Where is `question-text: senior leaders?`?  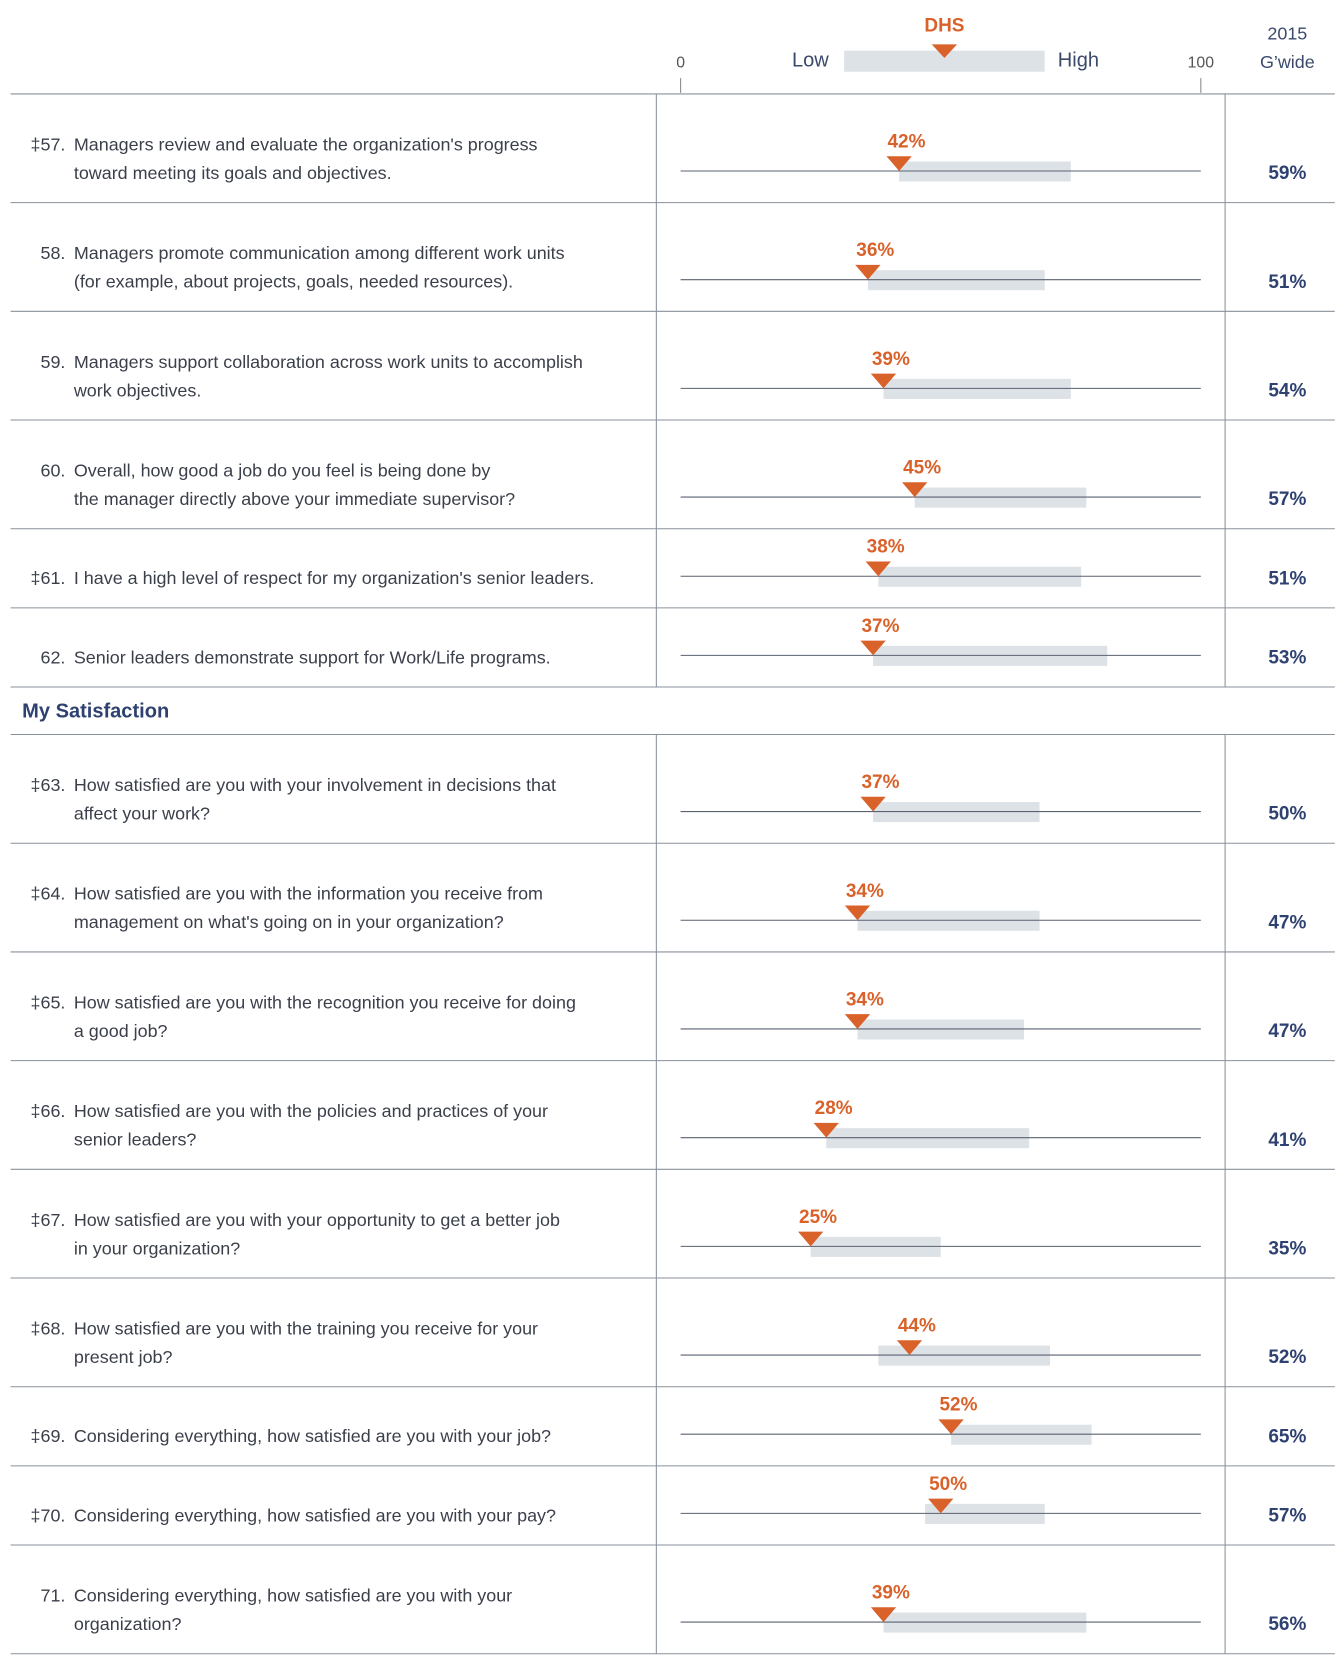 question-text: senior leaders? is located at coordinates (135, 1140).